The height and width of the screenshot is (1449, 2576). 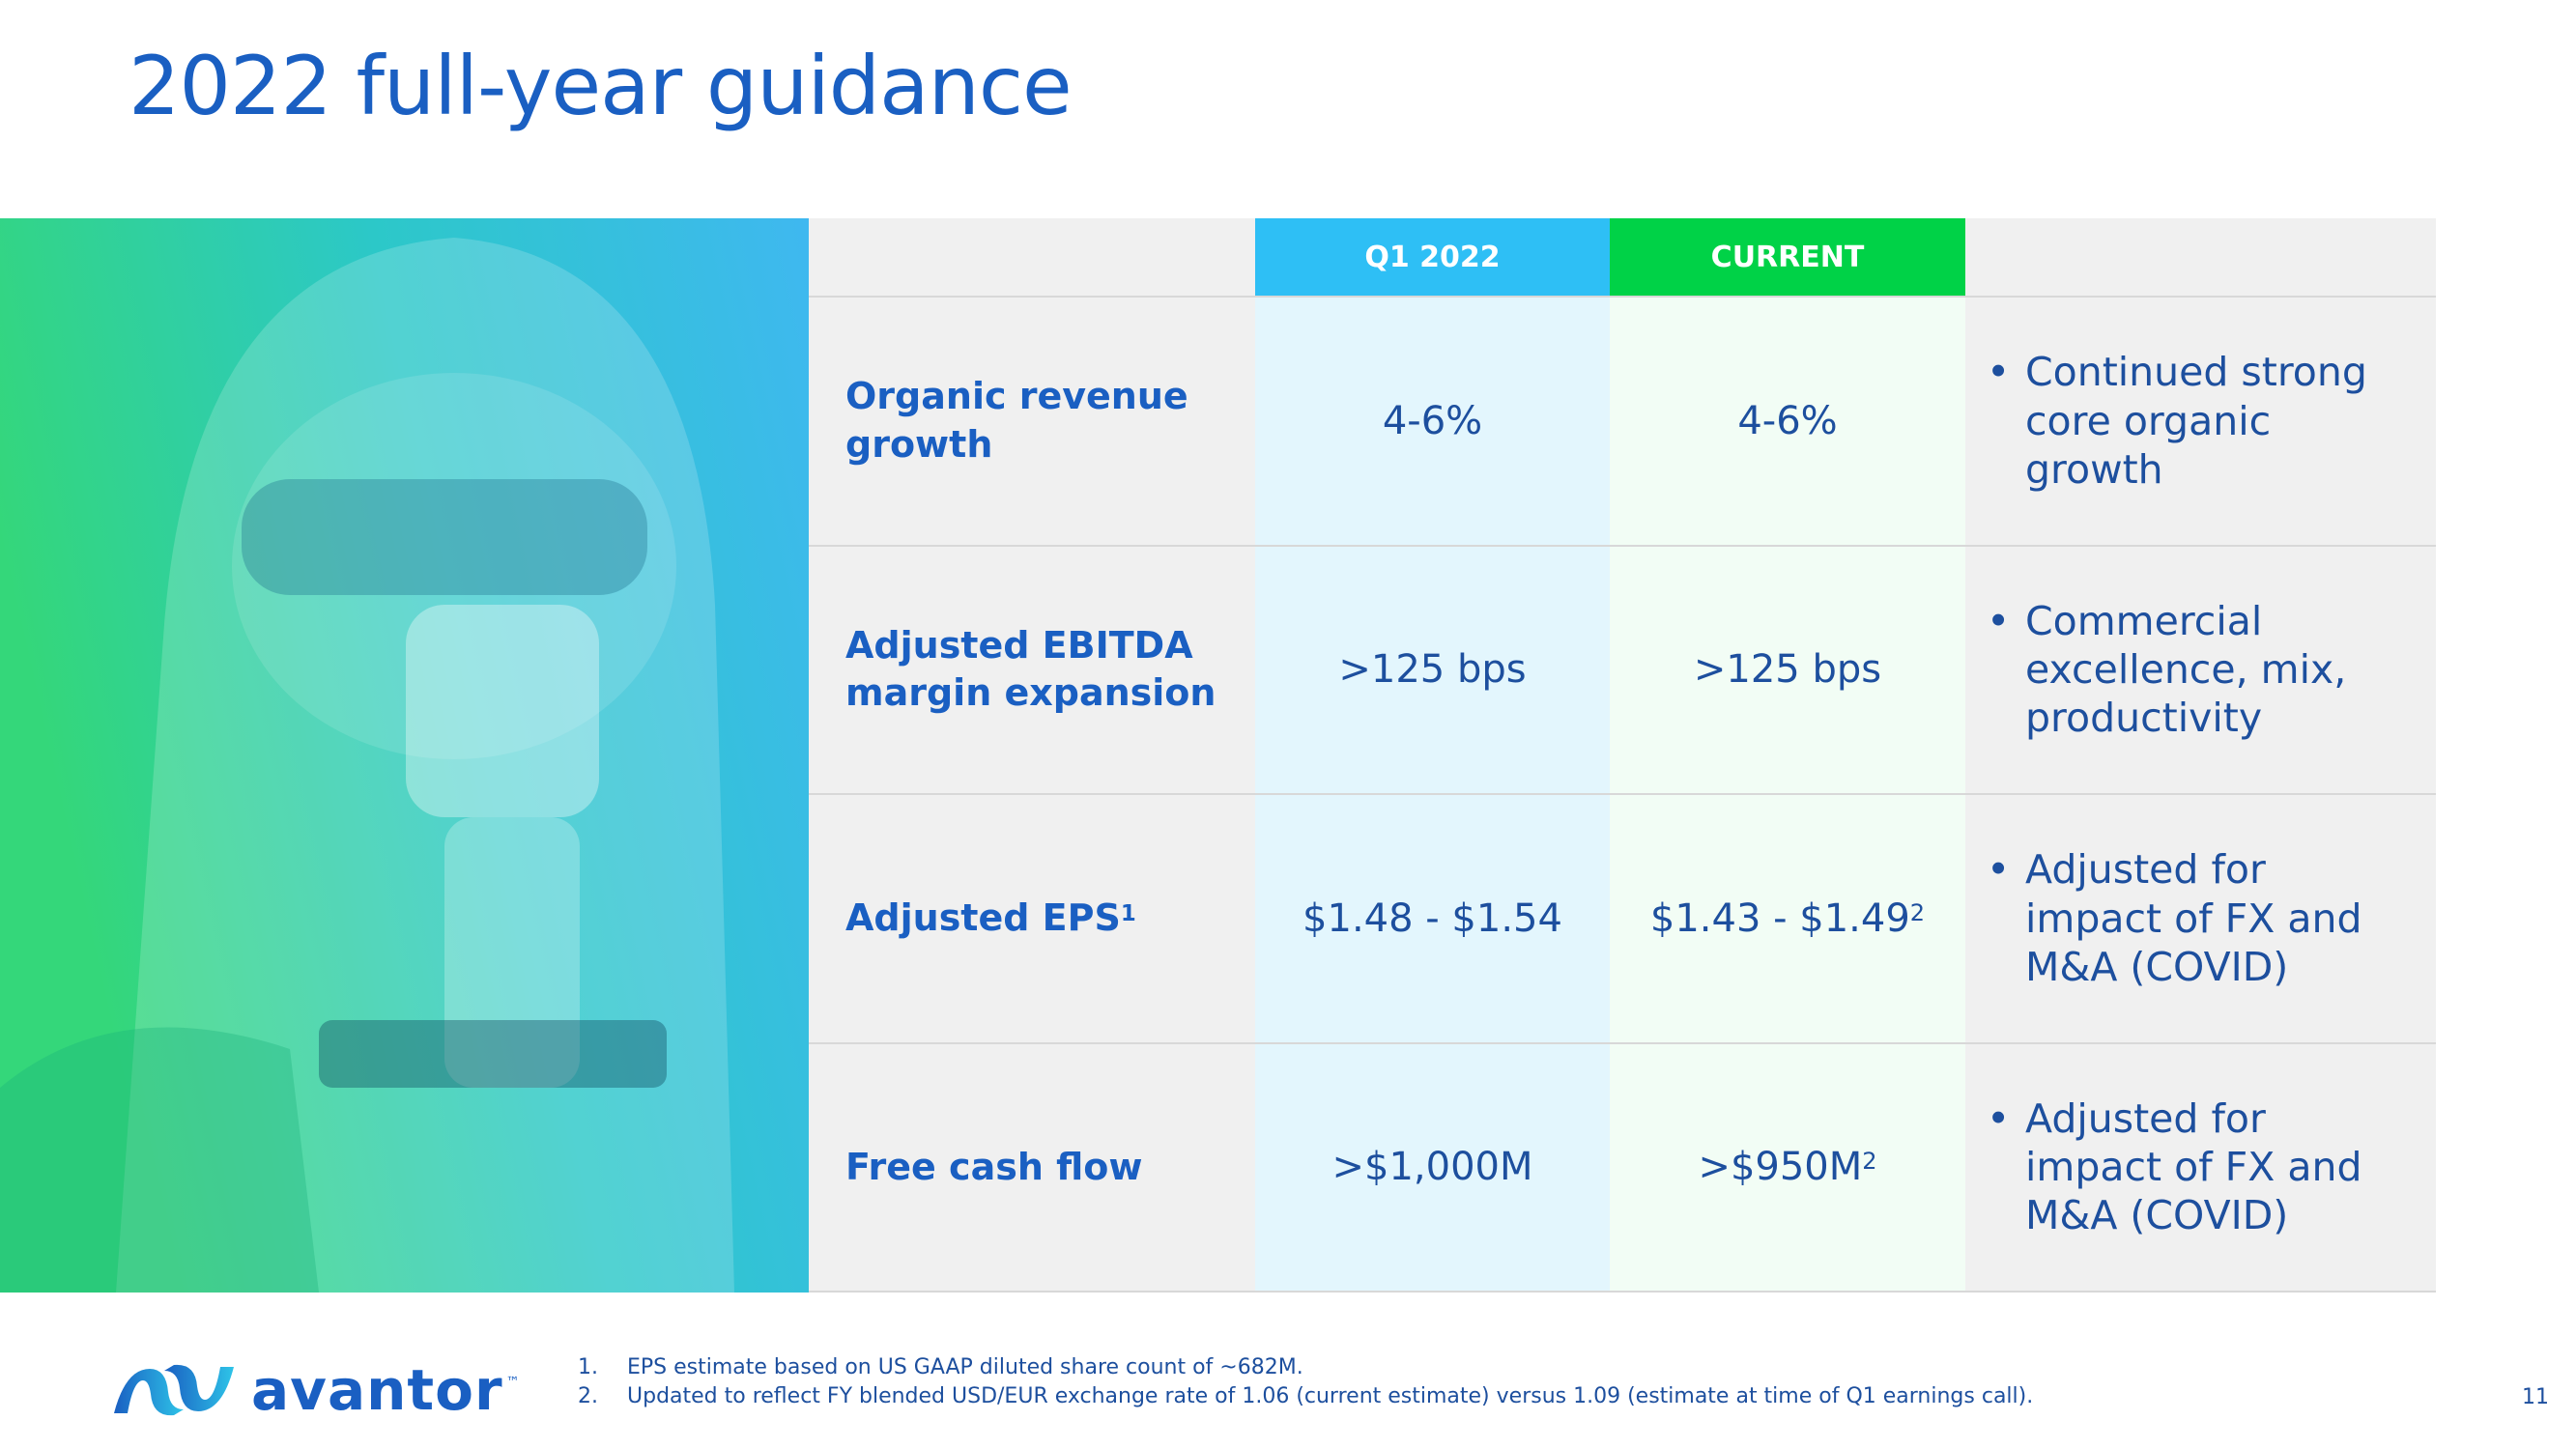 I want to click on page-number: 11, so click(x=2535, y=1397).